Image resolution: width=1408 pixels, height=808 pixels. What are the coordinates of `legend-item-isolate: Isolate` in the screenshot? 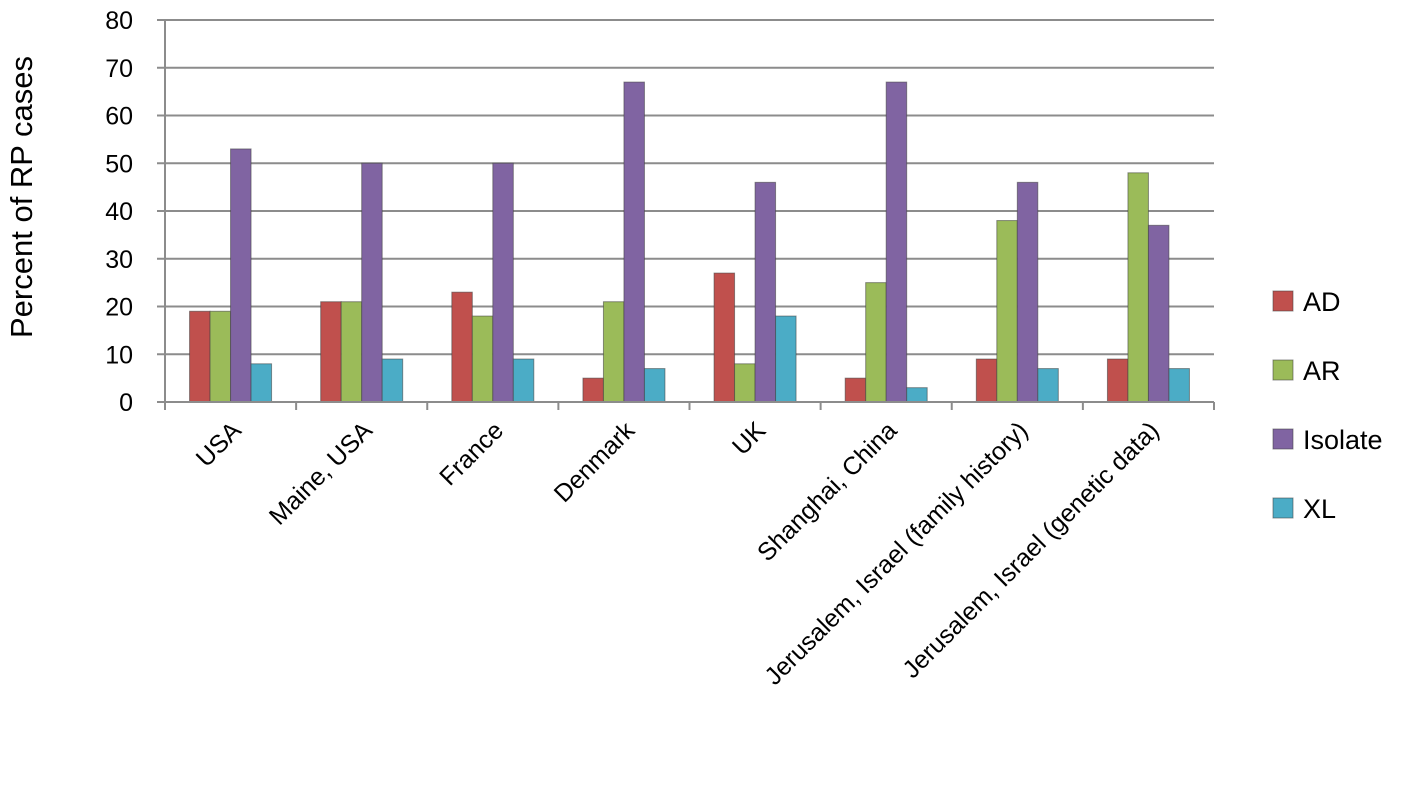 It's located at (1327, 440).